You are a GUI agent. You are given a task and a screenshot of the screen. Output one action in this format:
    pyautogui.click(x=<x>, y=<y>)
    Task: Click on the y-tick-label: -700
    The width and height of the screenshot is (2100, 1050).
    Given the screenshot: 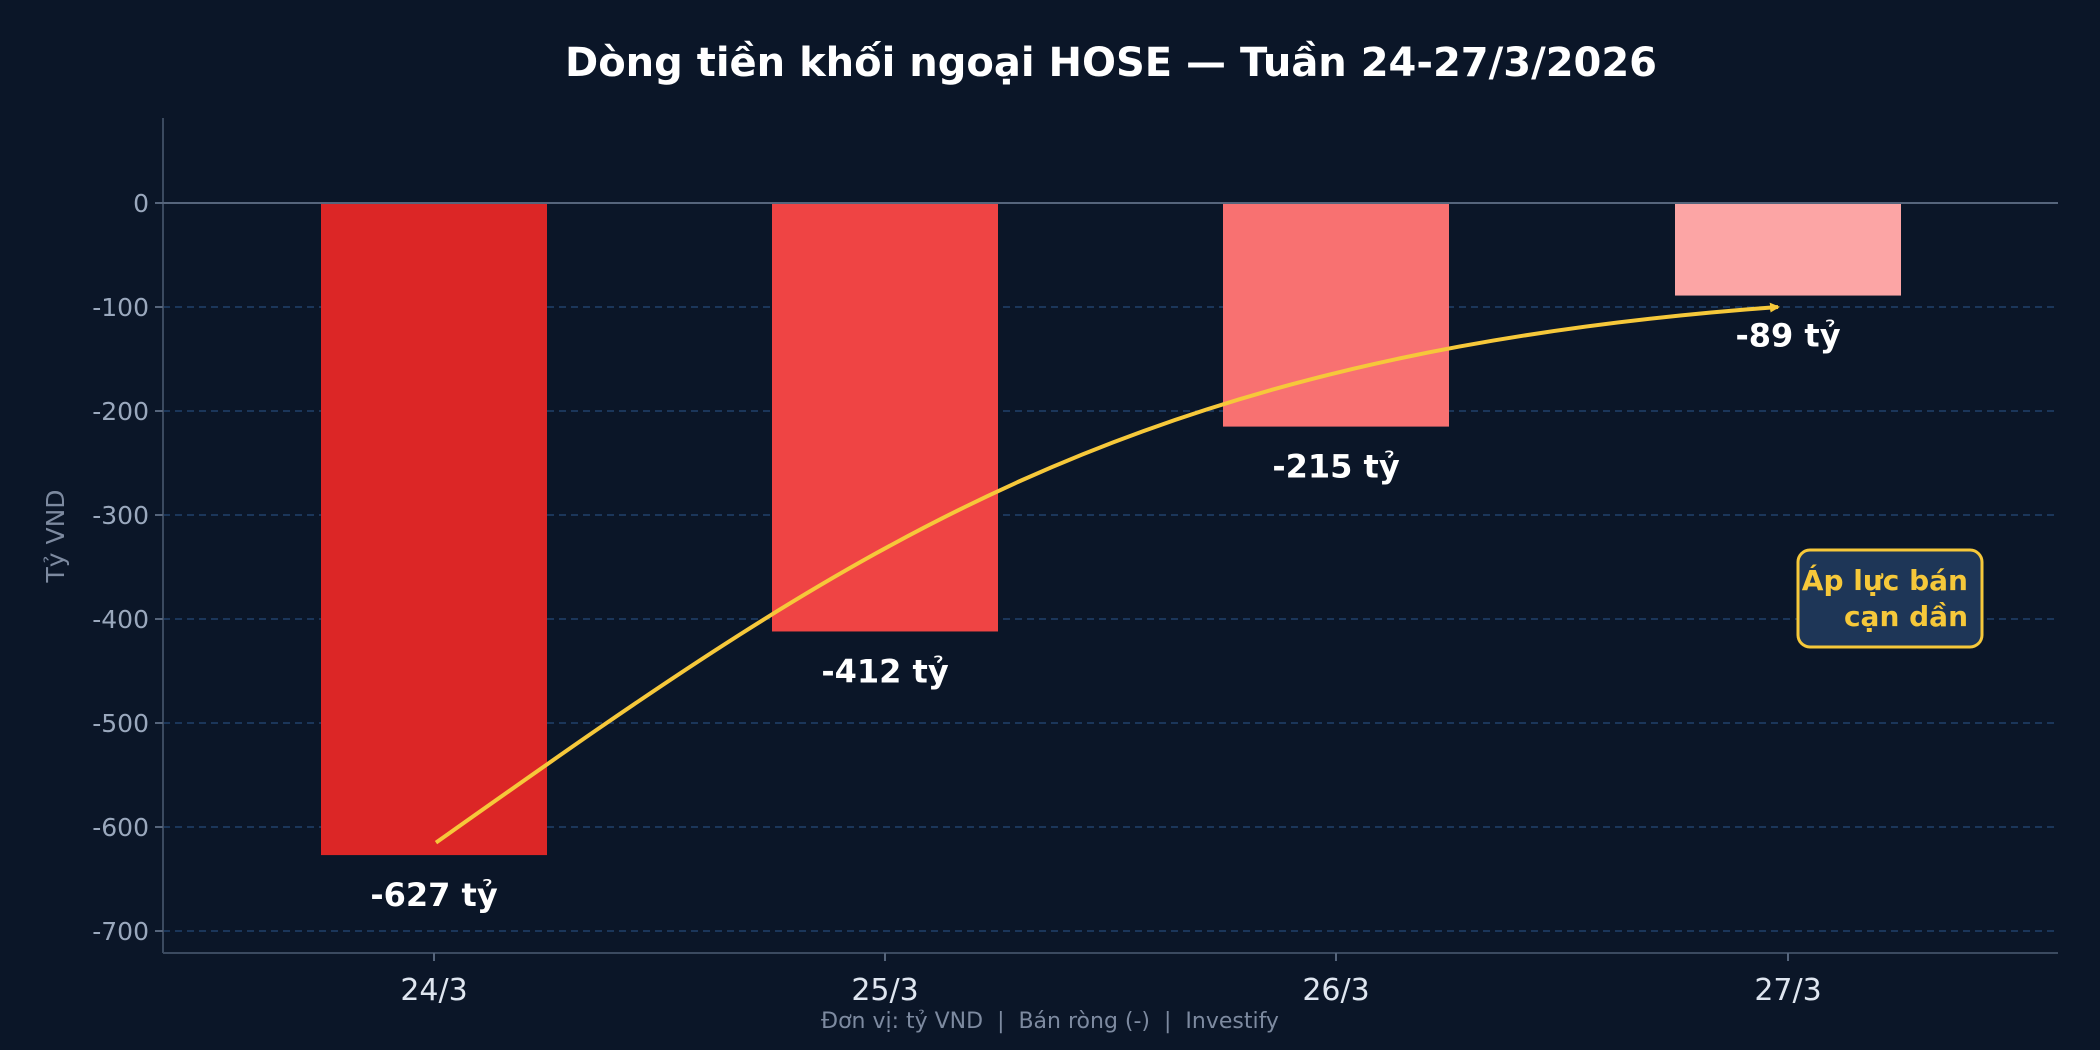 What is the action you would take?
    pyautogui.click(x=120, y=931)
    